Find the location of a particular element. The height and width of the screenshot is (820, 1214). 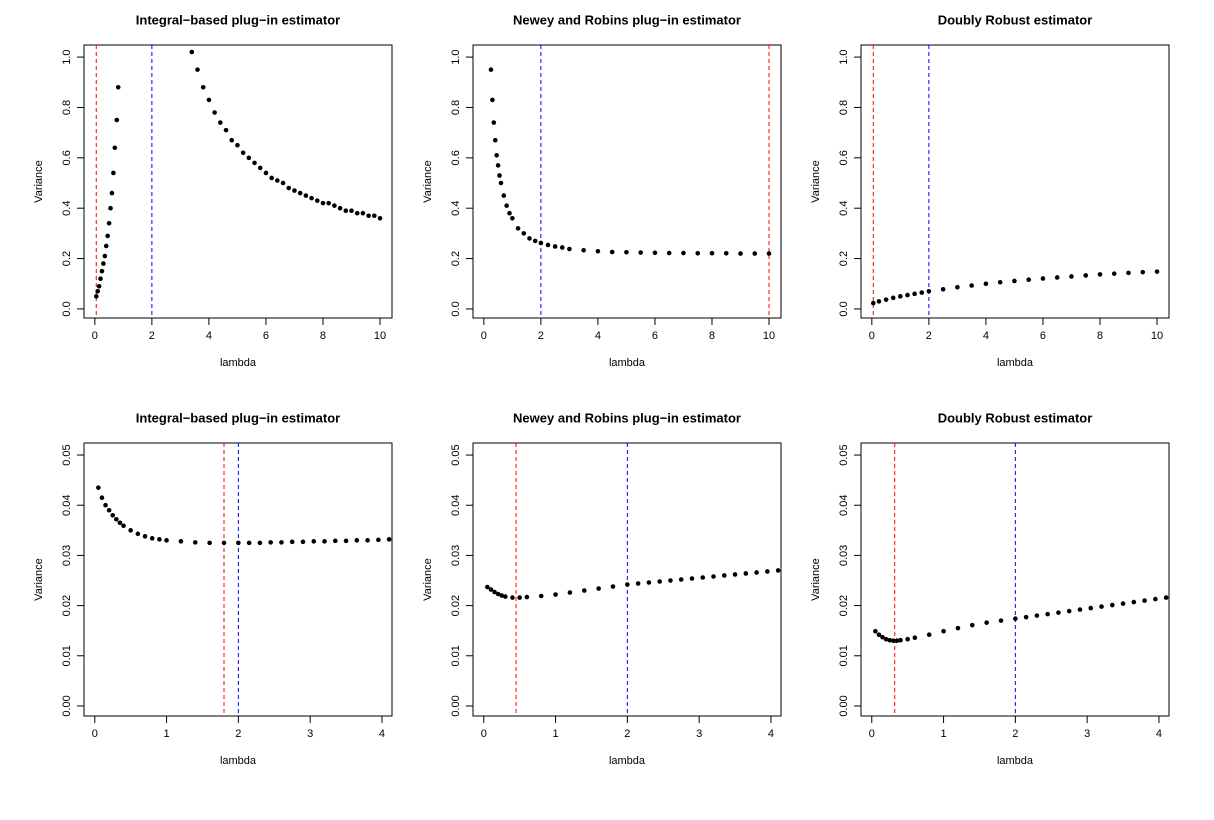

y-tick-label: 0.4 is located at coordinates (456, 208).